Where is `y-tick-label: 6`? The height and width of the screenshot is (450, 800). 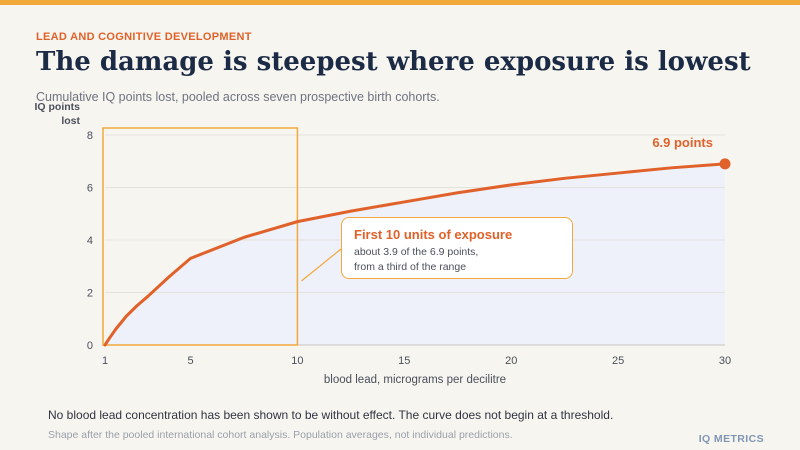
y-tick-label: 6 is located at coordinates (90, 189).